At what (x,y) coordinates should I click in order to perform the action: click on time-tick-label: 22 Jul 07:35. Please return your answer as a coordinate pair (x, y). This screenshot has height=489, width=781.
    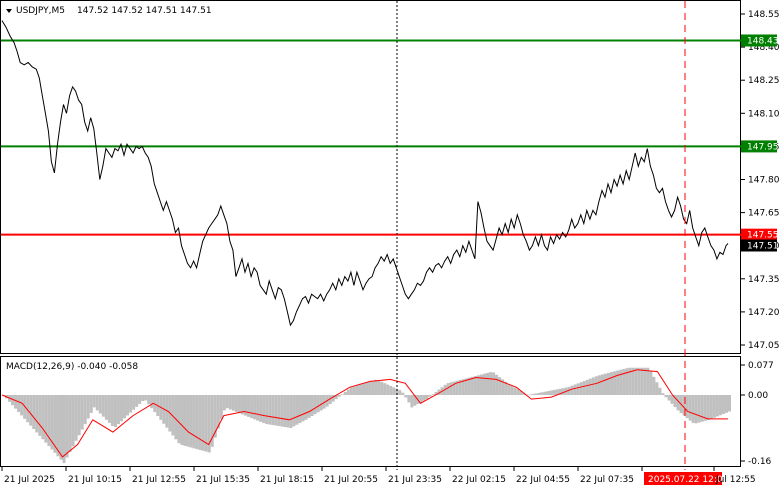
    Looking at the image, I should click on (607, 480).